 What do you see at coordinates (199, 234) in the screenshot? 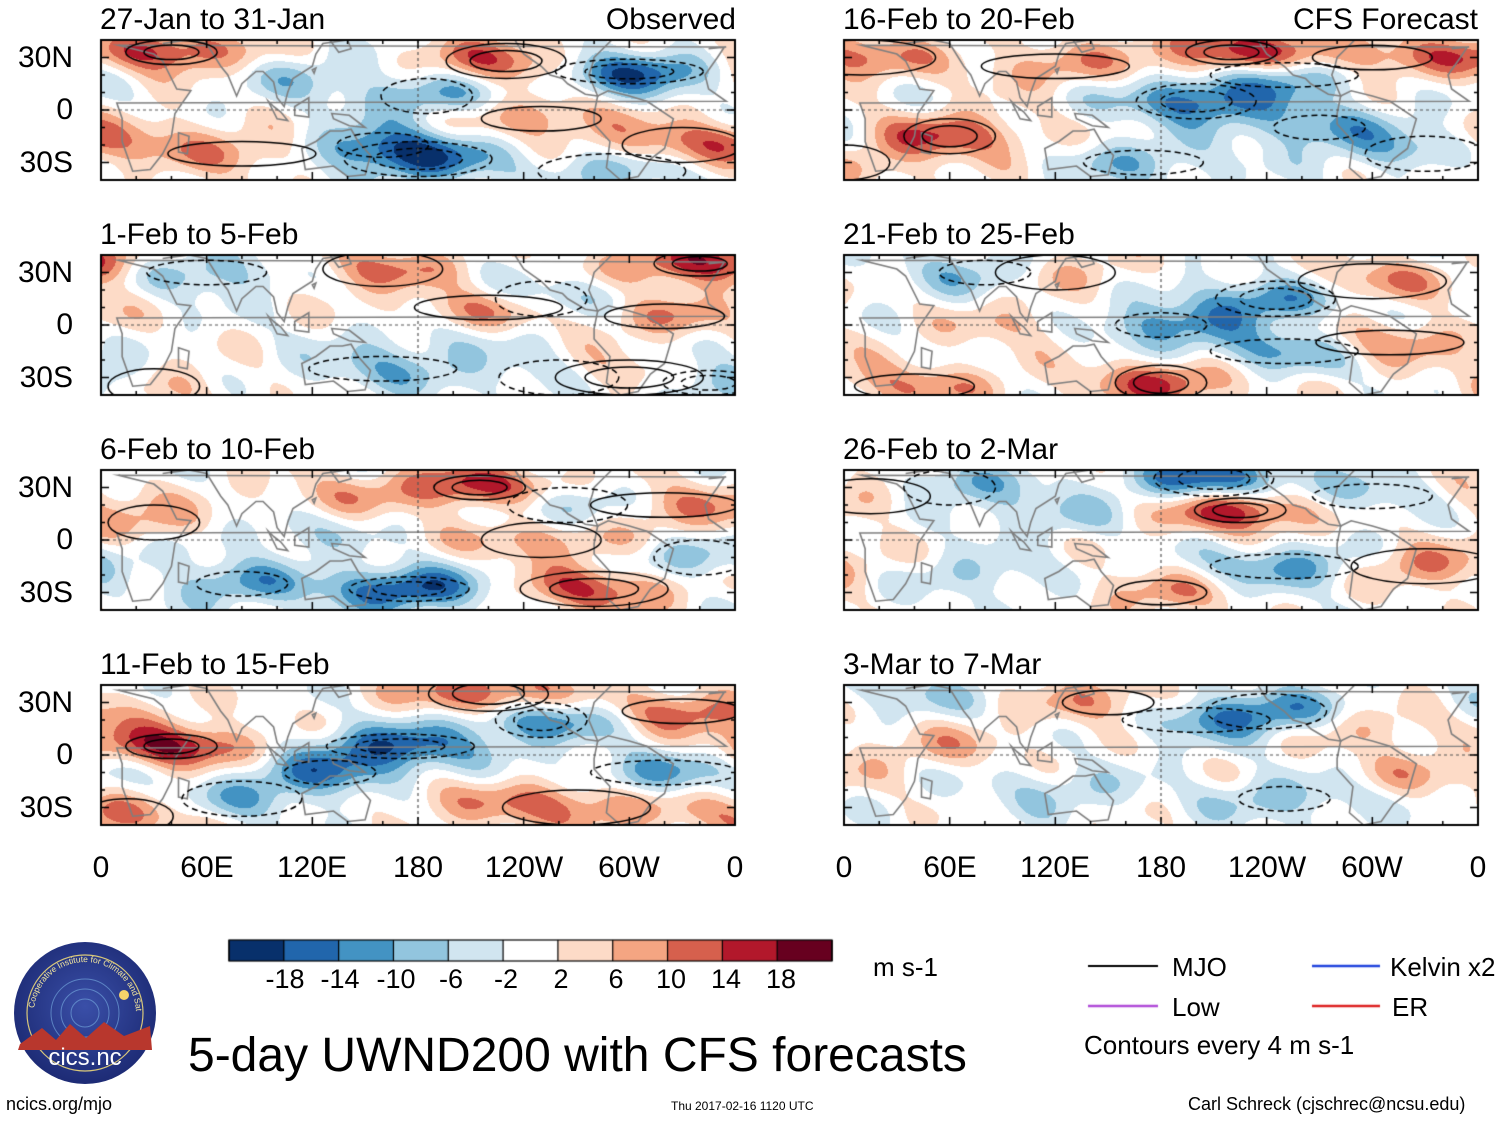
I see `panel-title-2: 1-Feb to 5-Feb` at bounding box center [199, 234].